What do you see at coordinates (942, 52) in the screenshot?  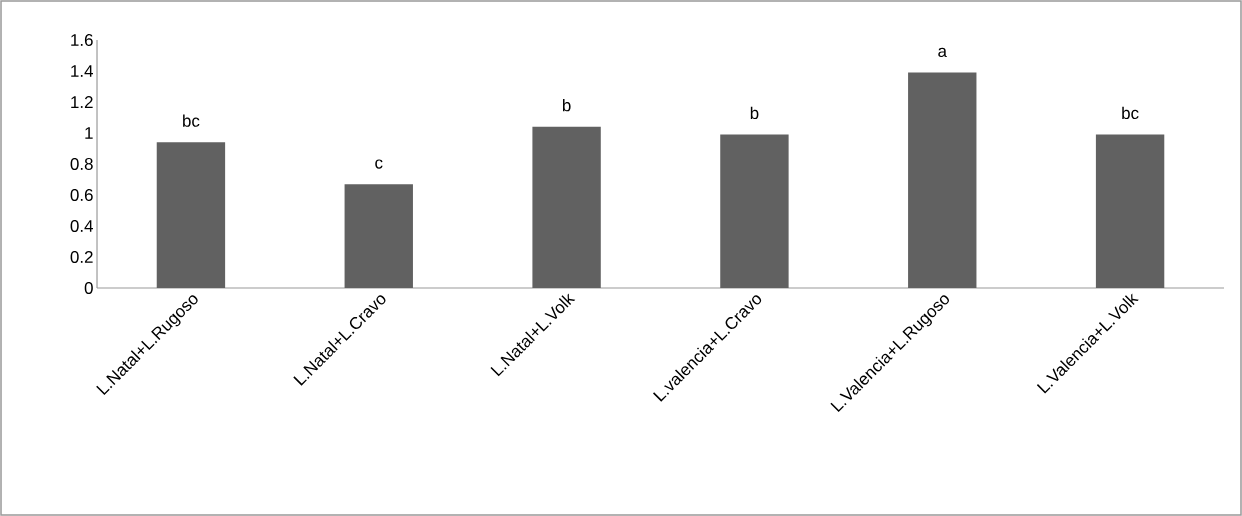 I see `annotation: a` at bounding box center [942, 52].